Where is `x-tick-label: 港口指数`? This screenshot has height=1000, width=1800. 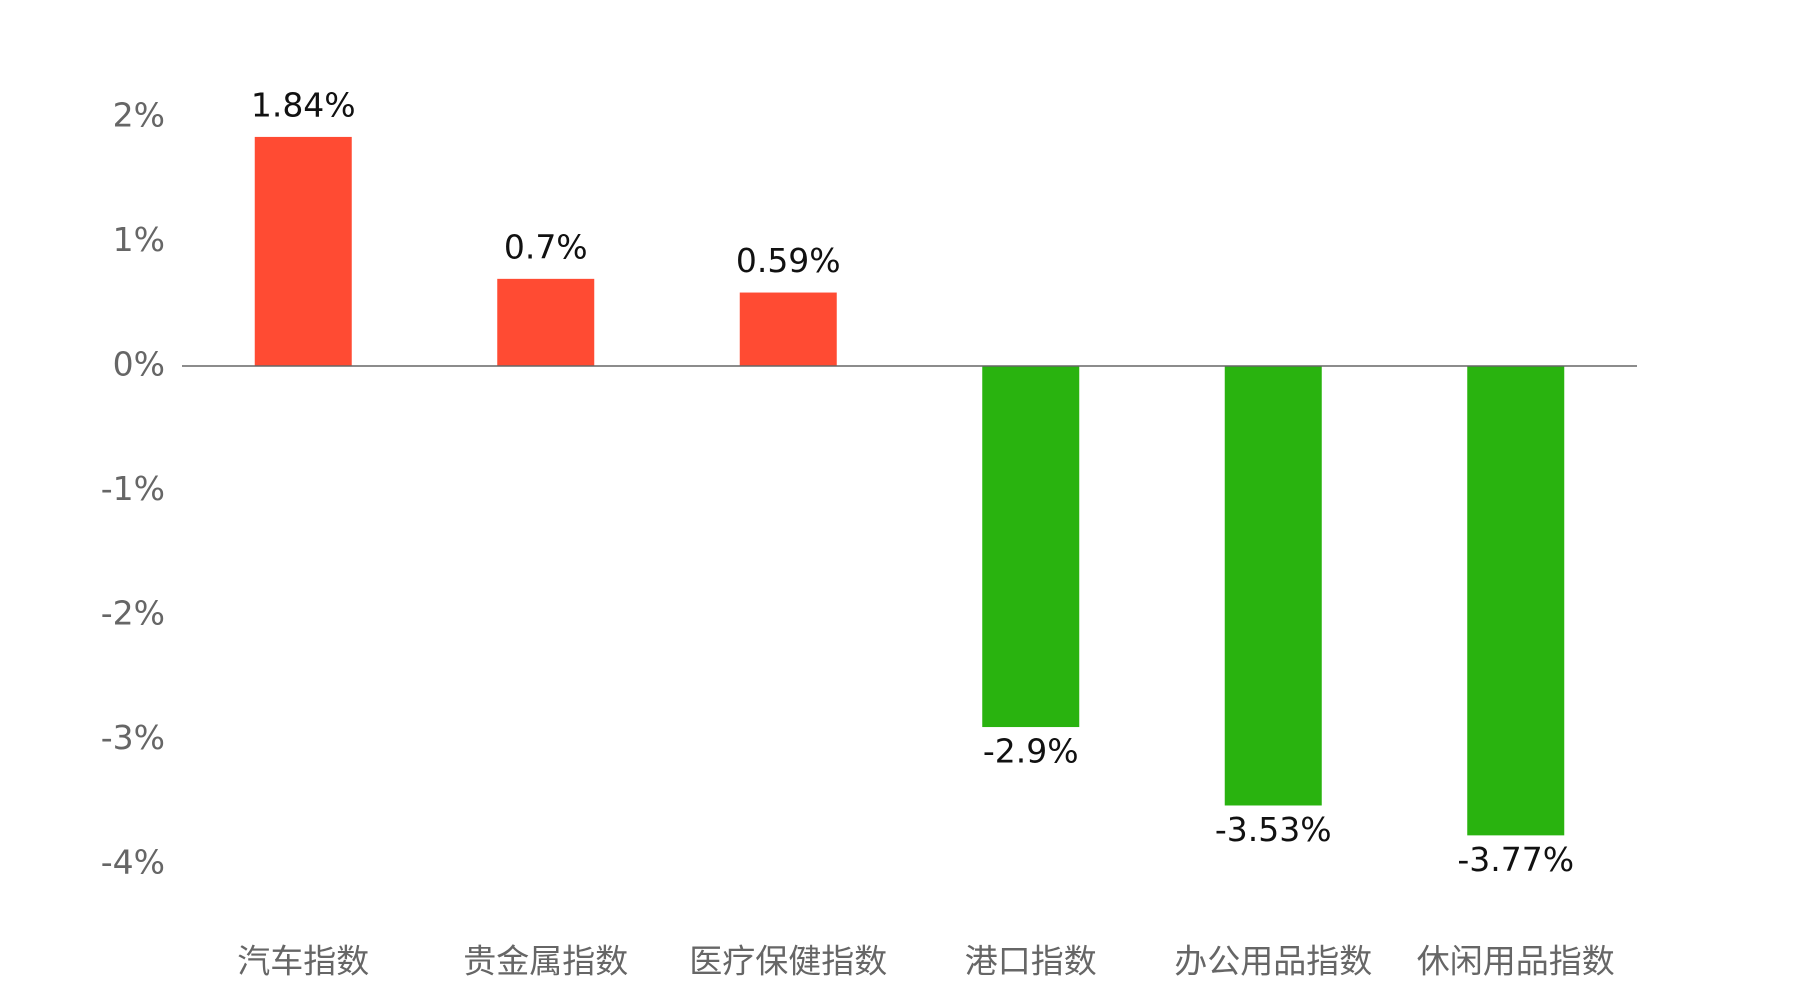
x-tick-label: 港口指数 is located at coordinates (1031, 961).